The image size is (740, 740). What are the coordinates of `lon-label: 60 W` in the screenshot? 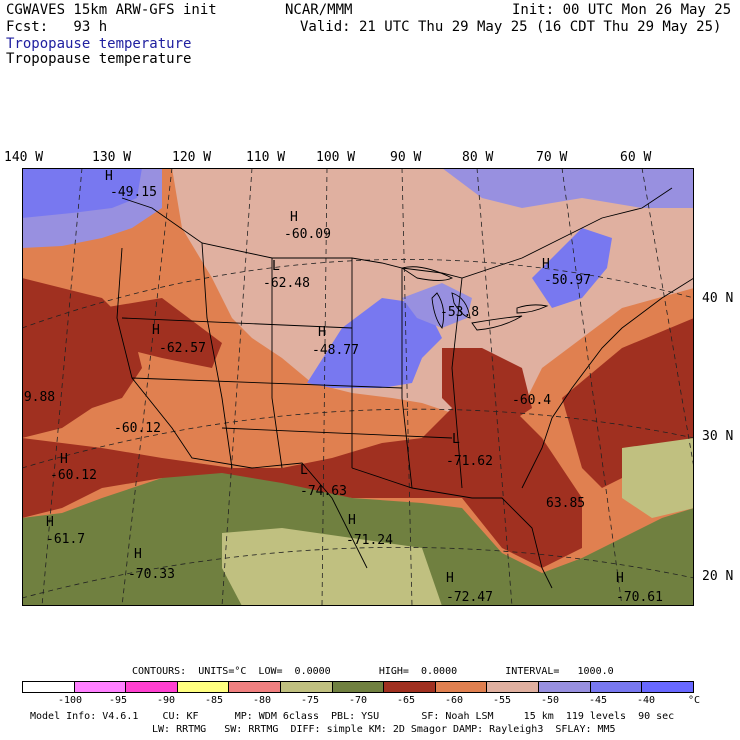 It's located at (636, 157).